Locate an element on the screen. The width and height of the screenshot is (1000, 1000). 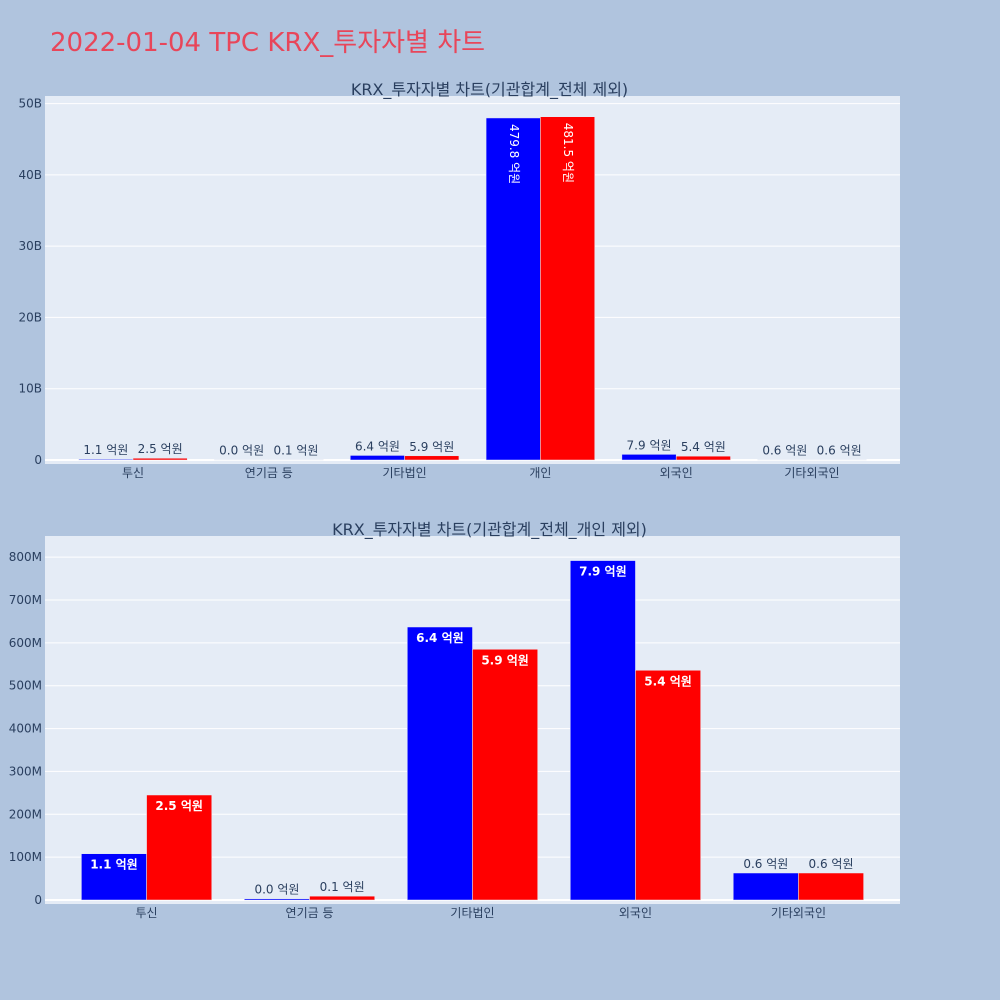
y-tick-label: 800M is located at coordinates (25, 557).